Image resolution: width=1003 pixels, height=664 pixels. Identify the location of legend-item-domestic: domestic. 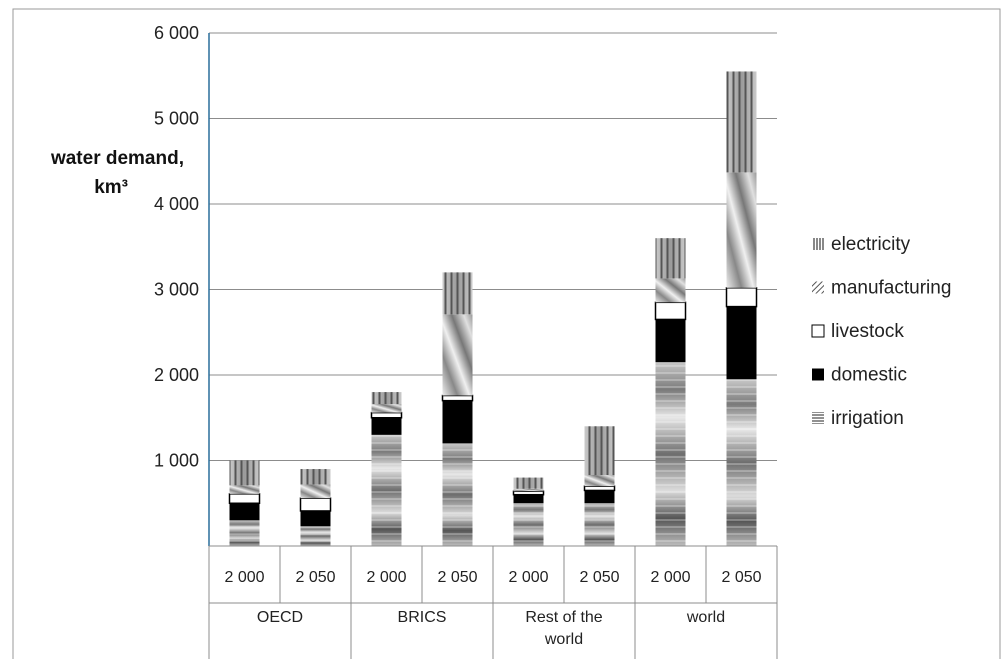
(859, 375).